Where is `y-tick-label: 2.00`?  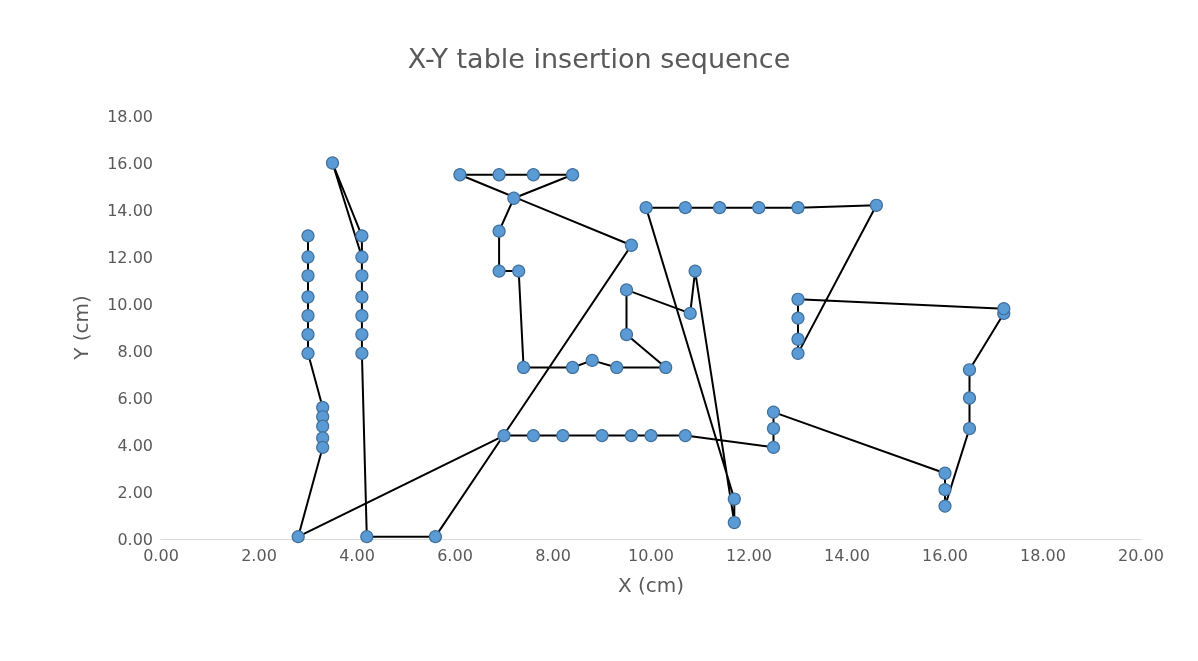 y-tick-label: 2.00 is located at coordinates (135, 492).